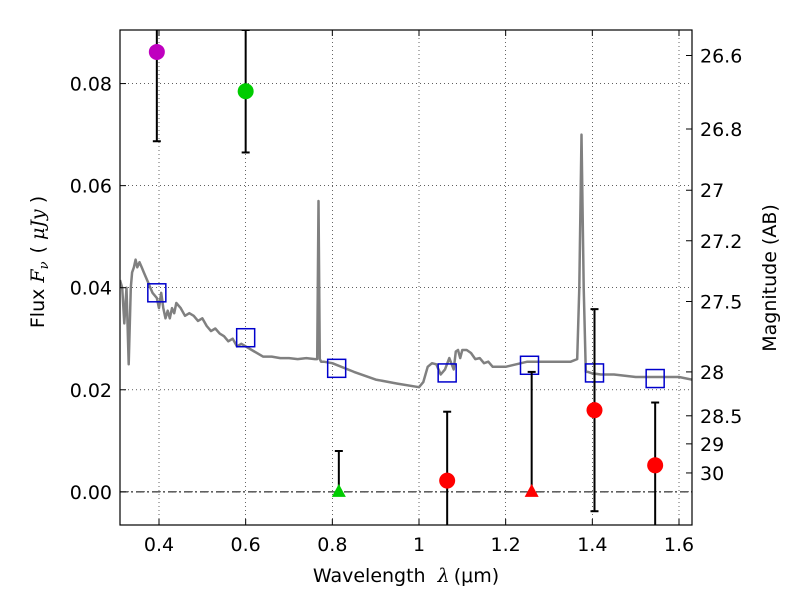 This screenshot has height=600, width=800. I want to click on y-tick-label: 0.06, so click(91, 187).